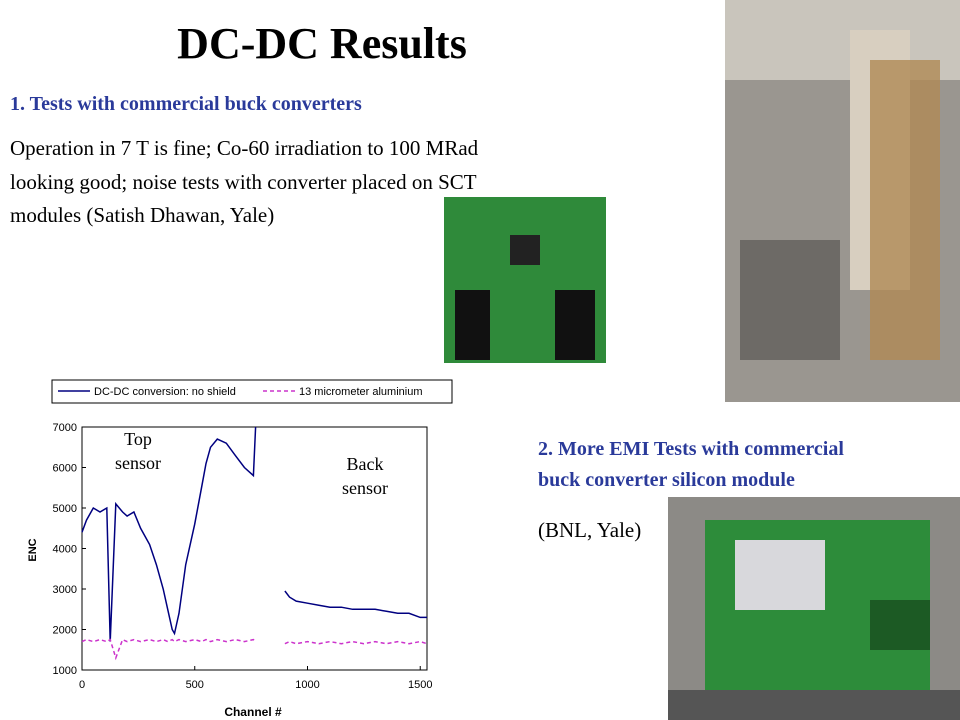 The width and height of the screenshot is (960, 720). What do you see at coordinates (138, 451) in the screenshot?
I see `annotation: Top sensor` at bounding box center [138, 451].